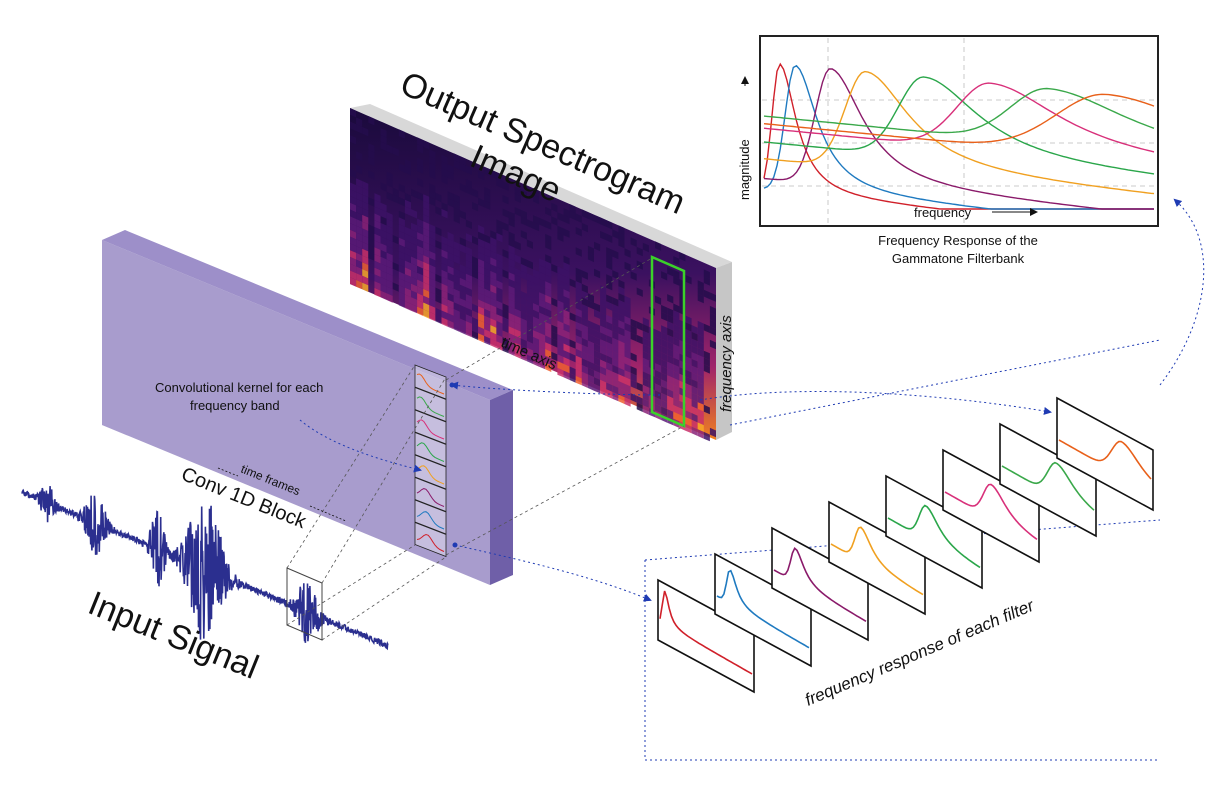 The height and width of the screenshot is (800, 1228). I want to click on filter-response-curve, so click(763, 609).